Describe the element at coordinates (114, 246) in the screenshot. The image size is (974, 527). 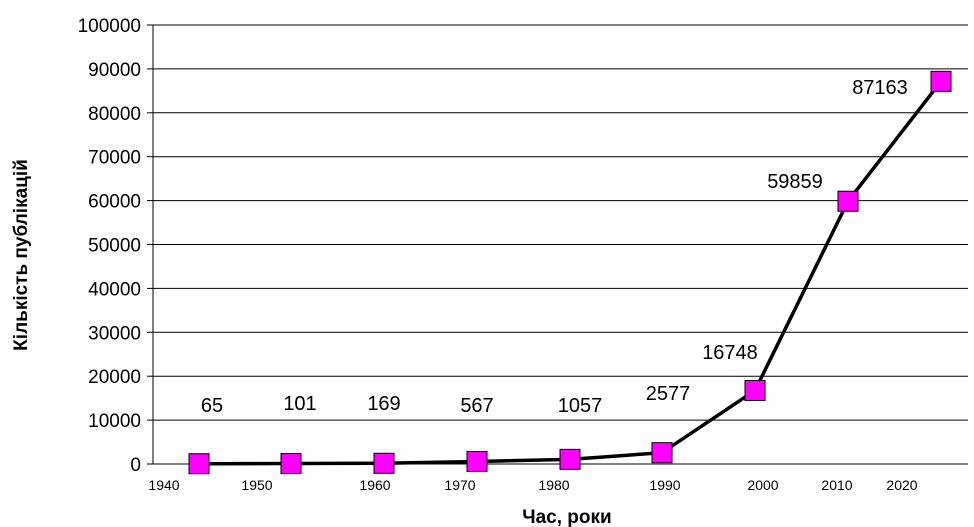
I see `y-tick-label: 50000` at that location.